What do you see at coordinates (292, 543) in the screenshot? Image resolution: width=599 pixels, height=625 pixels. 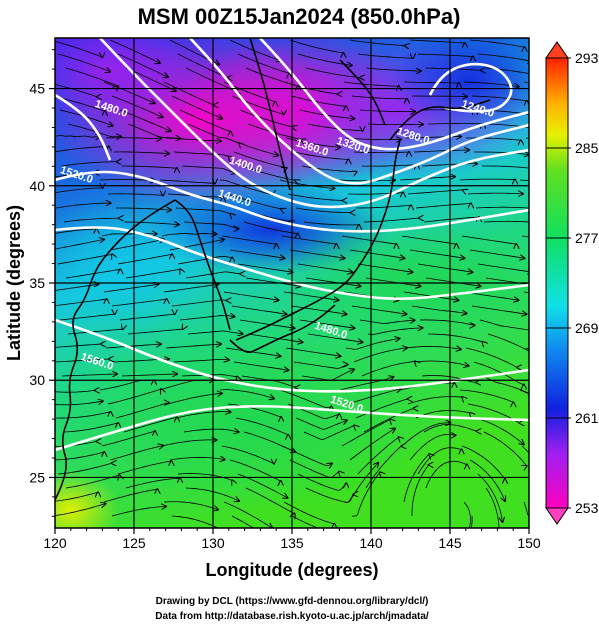 I see `x-tick-label: 135` at bounding box center [292, 543].